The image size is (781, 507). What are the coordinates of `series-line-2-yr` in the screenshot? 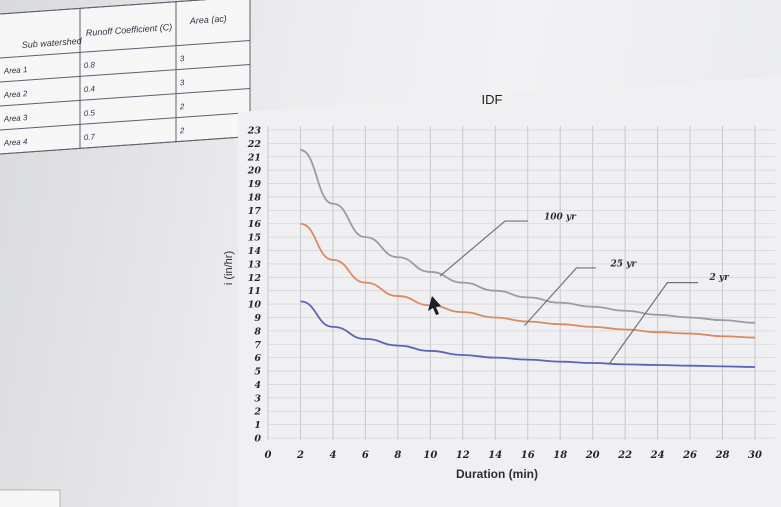 It's located at (528, 334).